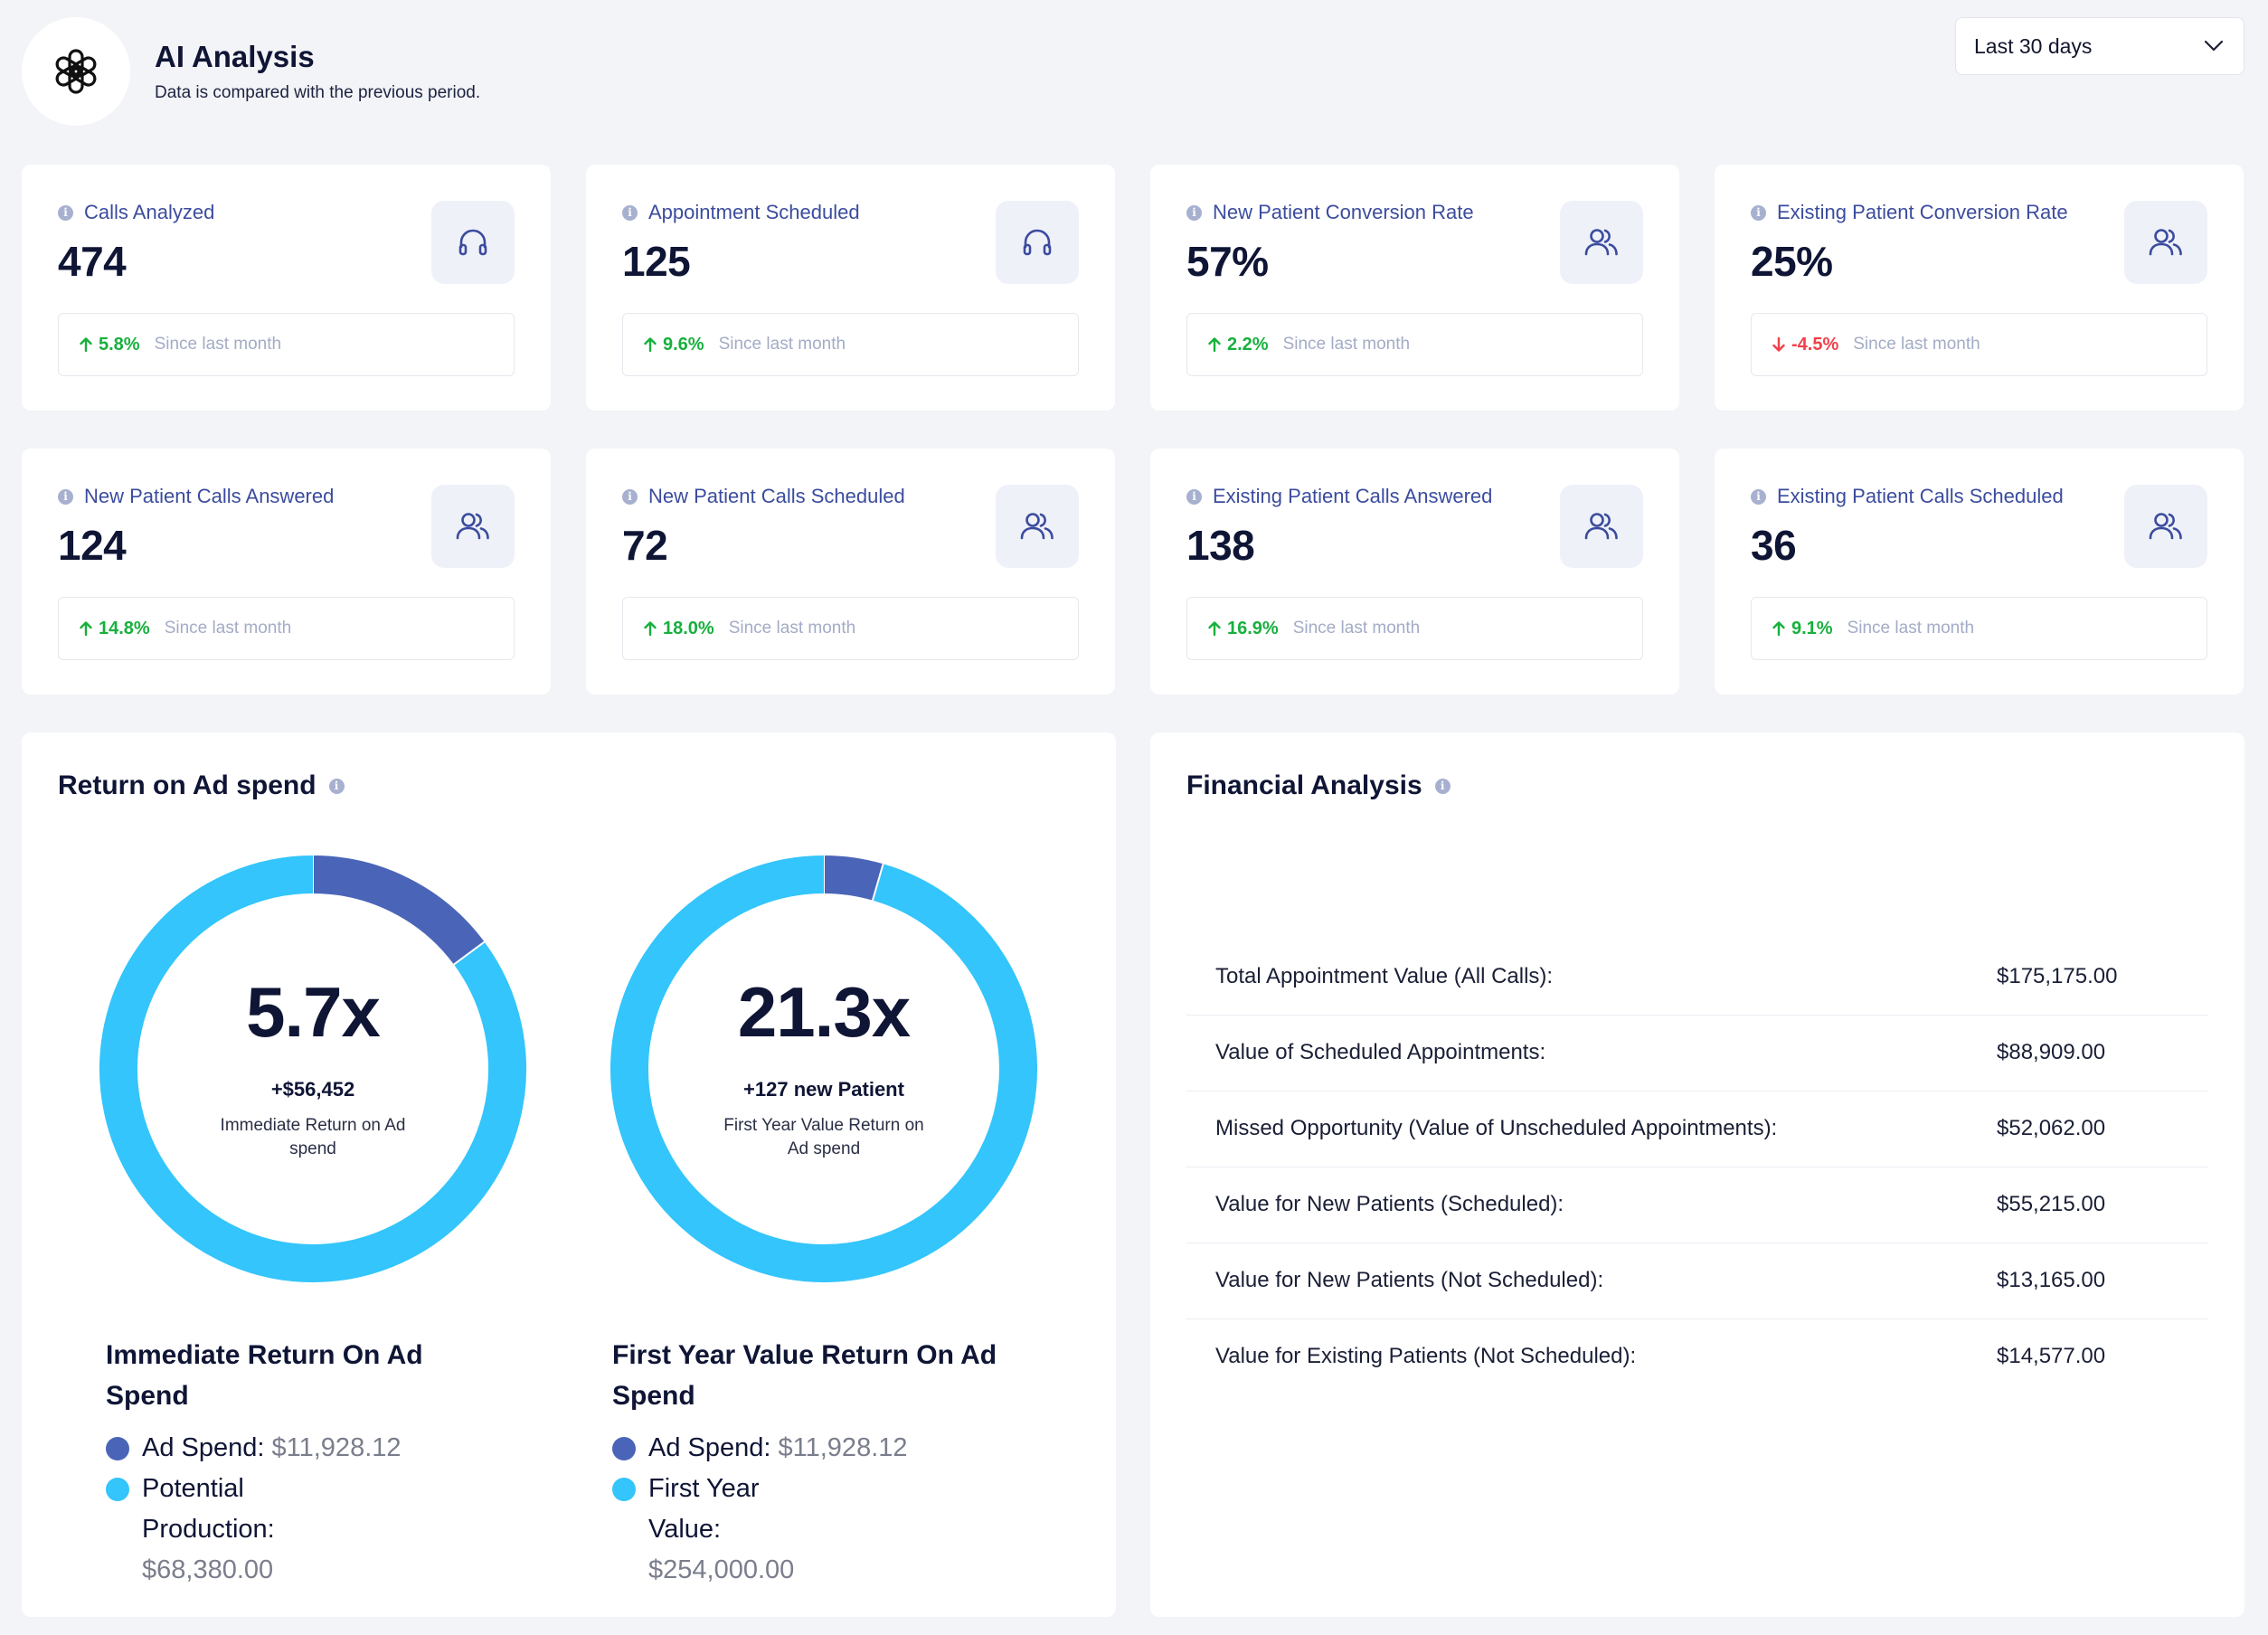  What do you see at coordinates (92, 545) in the screenshot?
I see `stat-value: 124` at bounding box center [92, 545].